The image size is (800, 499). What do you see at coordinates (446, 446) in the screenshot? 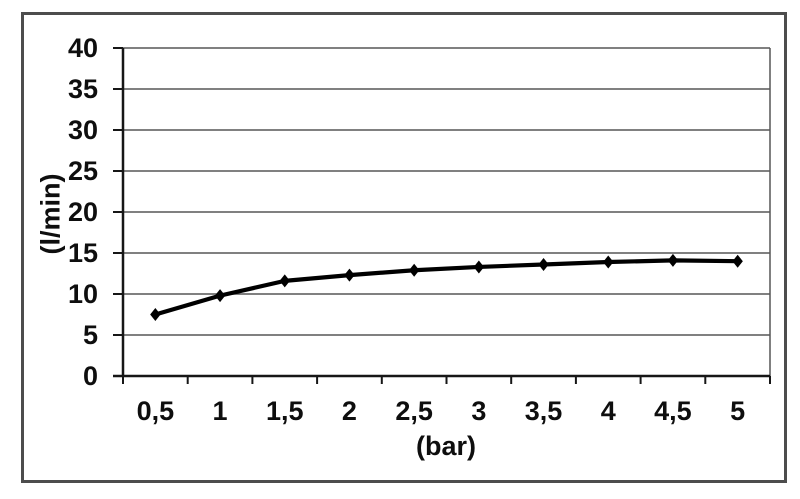
I see `x-axis-title: (bar)` at bounding box center [446, 446].